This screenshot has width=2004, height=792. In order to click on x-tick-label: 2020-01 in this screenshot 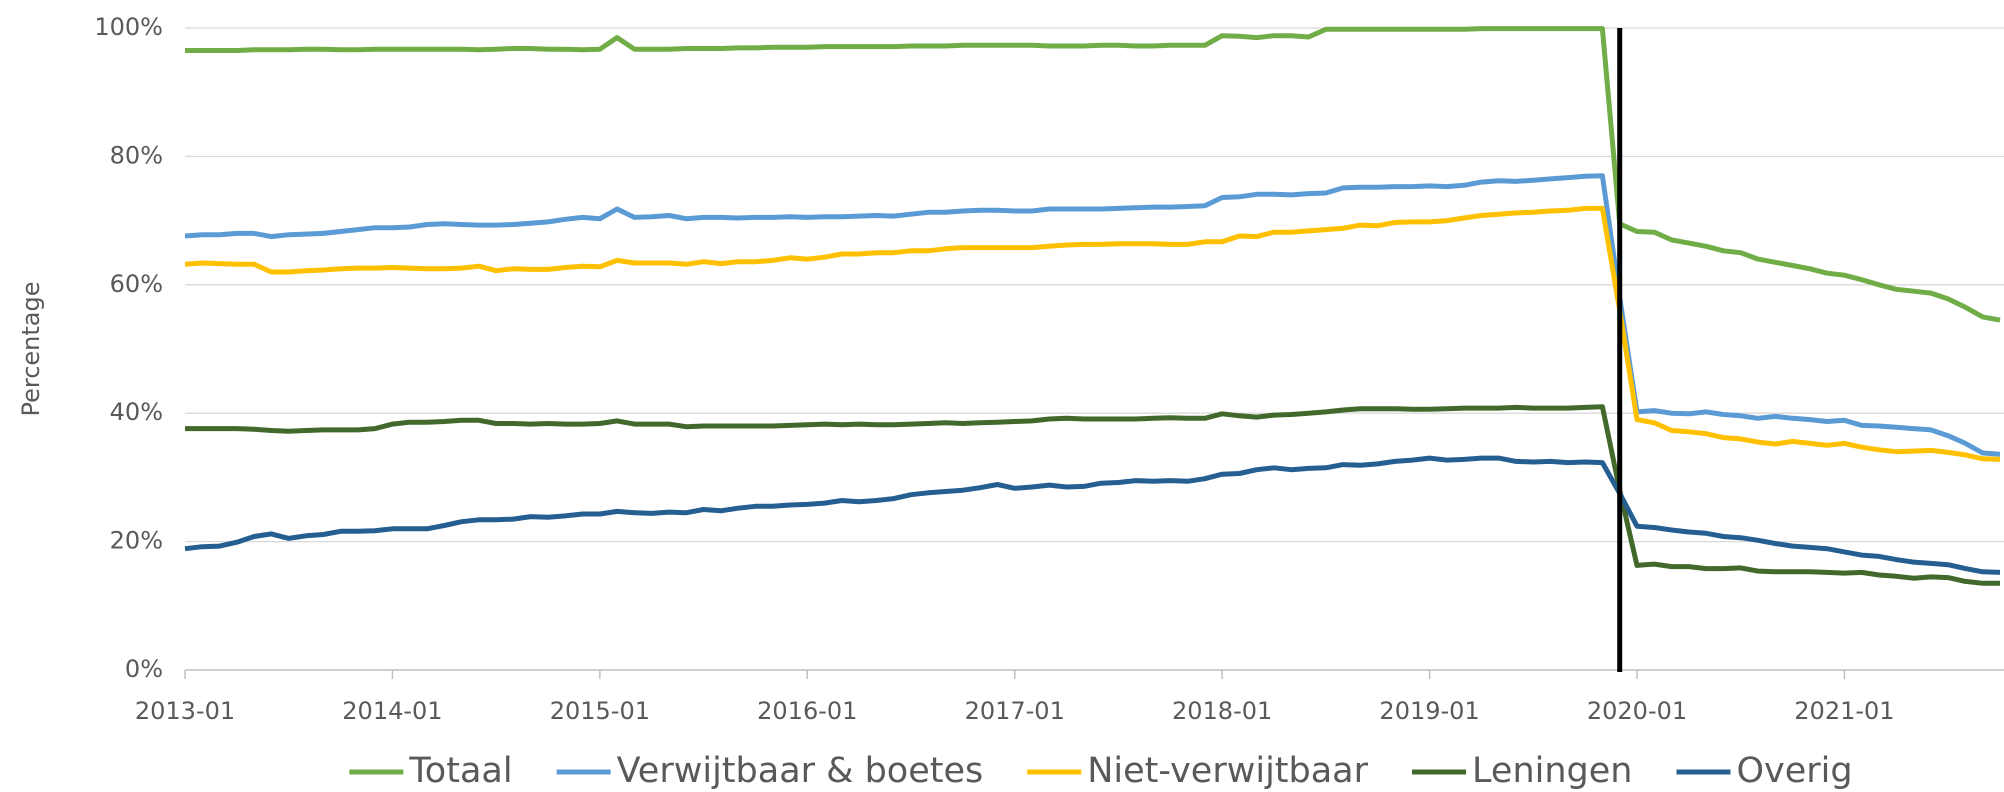, I will do `click(1637, 711)`.